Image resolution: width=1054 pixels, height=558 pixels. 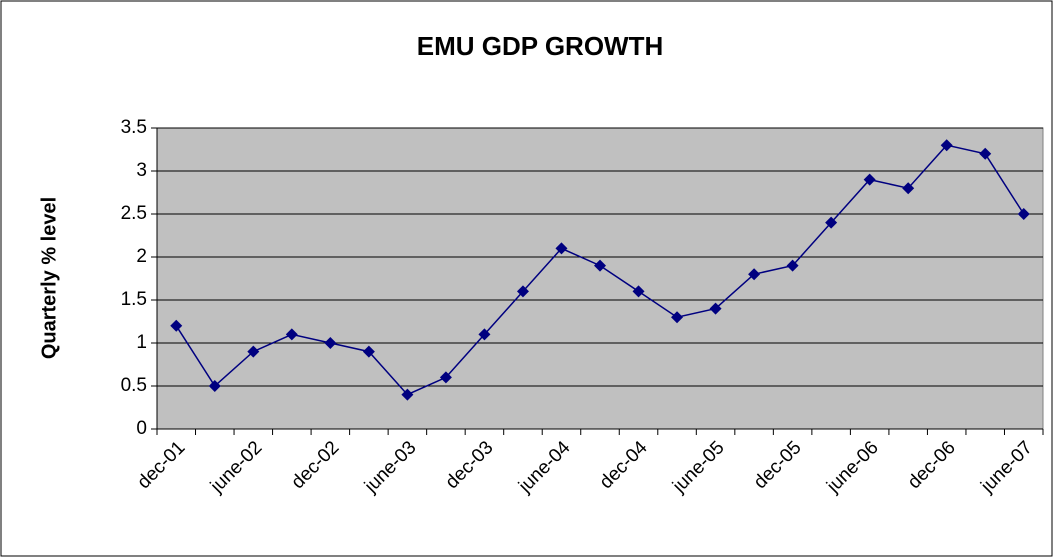 I want to click on y-axis-label: Quarterly % level, so click(x=49, y=278).